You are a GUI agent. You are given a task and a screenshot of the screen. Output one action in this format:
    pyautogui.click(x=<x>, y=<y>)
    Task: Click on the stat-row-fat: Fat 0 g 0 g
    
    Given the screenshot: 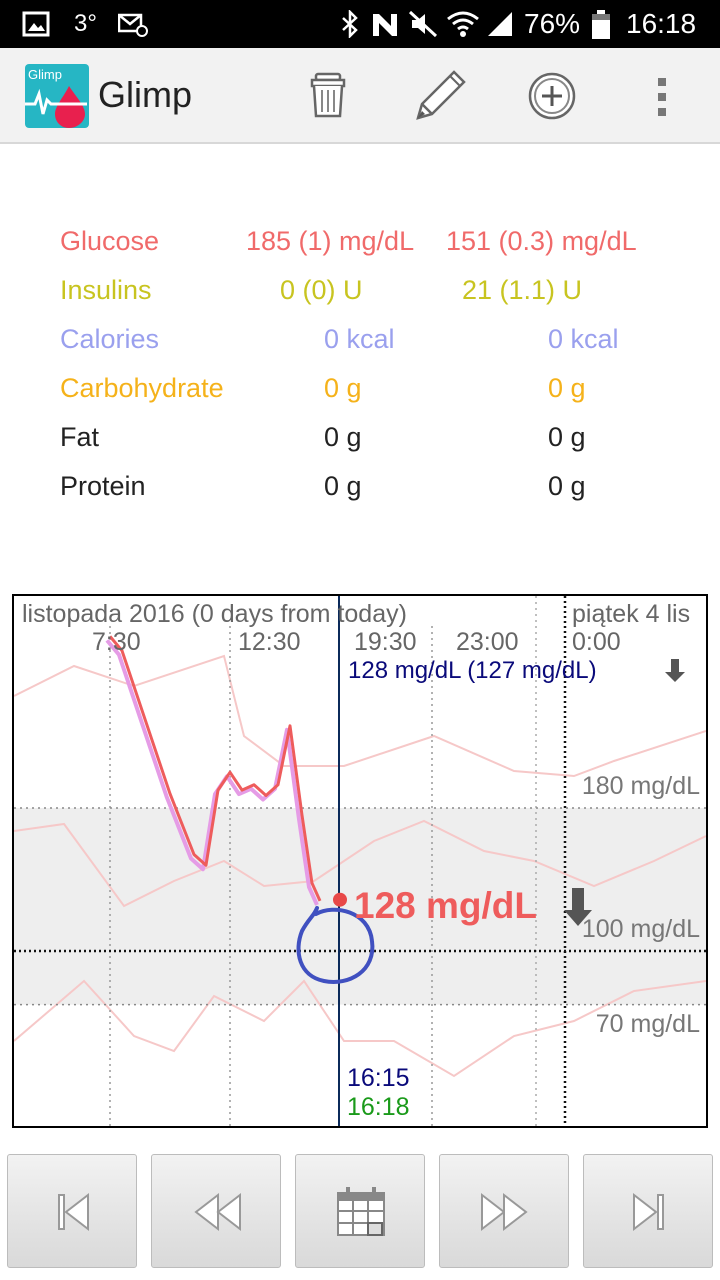 What is the action you would take?
    pyautogui.click(x=360, y=438)
    